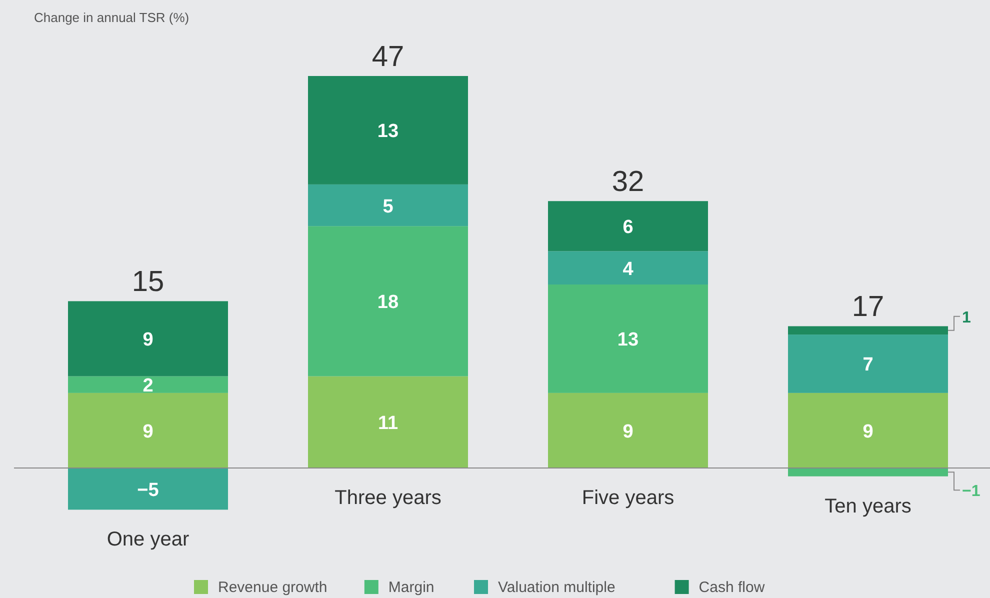 This screenshot has height=598, width=990. I want to click on data-label: 2, so click(148, 386).